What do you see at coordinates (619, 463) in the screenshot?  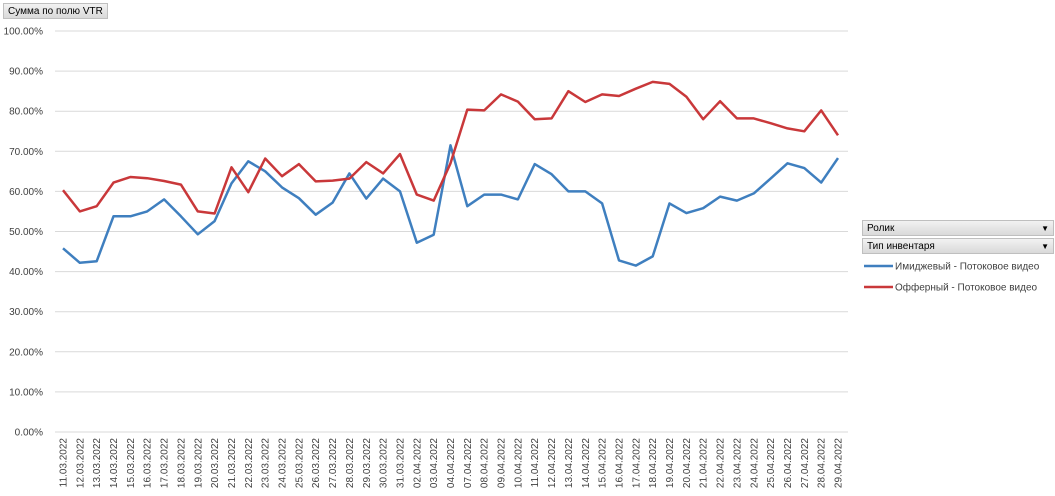 I see `x-tick-label: 16.04.2022` at bounding box center [619, 463].